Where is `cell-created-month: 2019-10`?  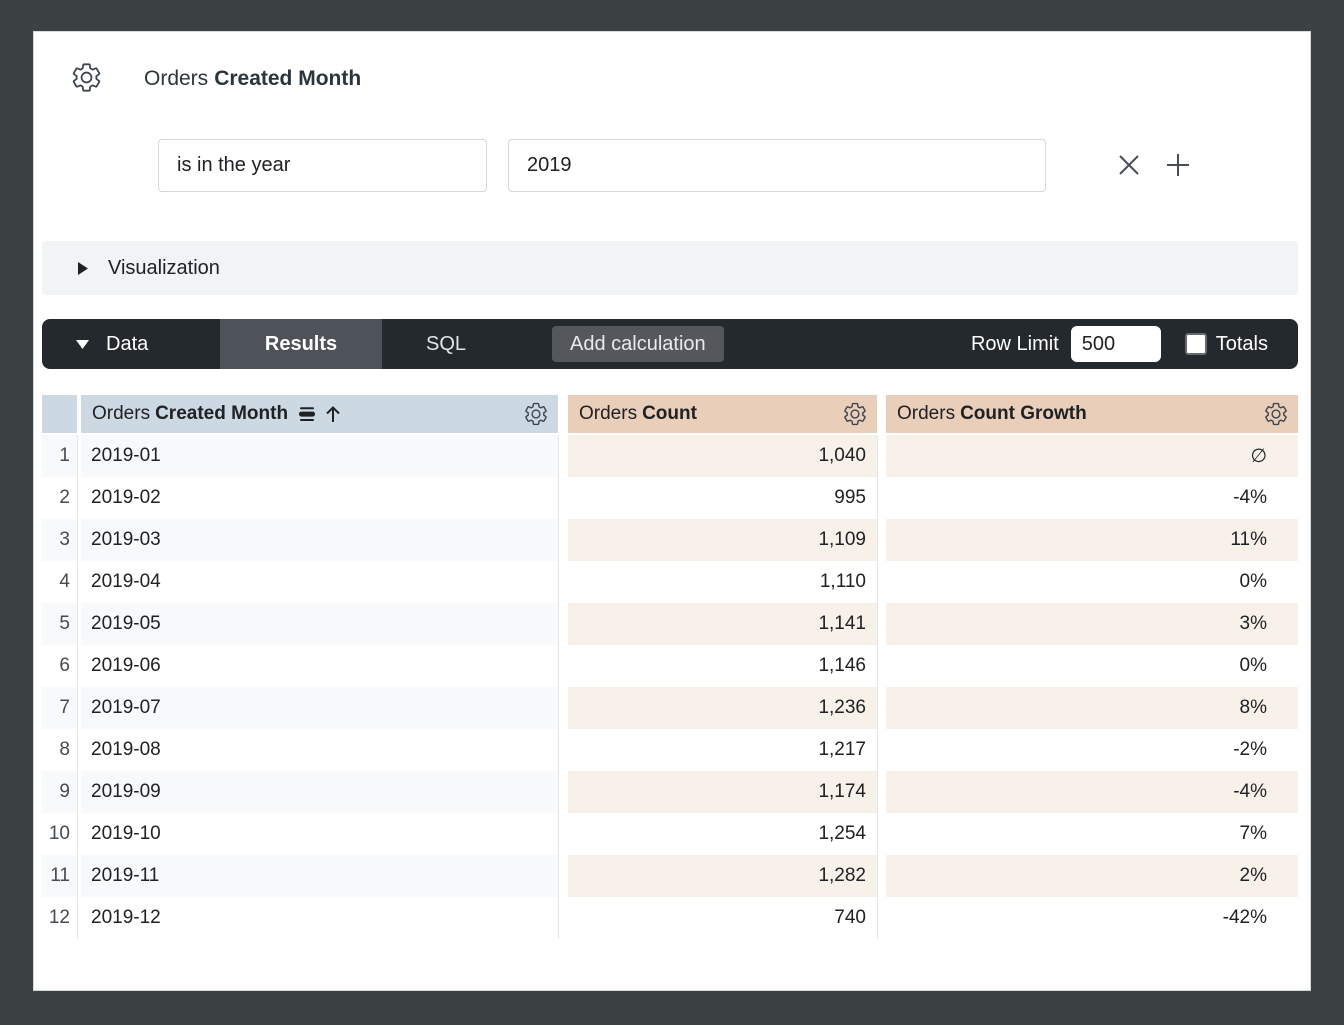
cell-created-month: 2019-10 is located at coordinates (319, 834).